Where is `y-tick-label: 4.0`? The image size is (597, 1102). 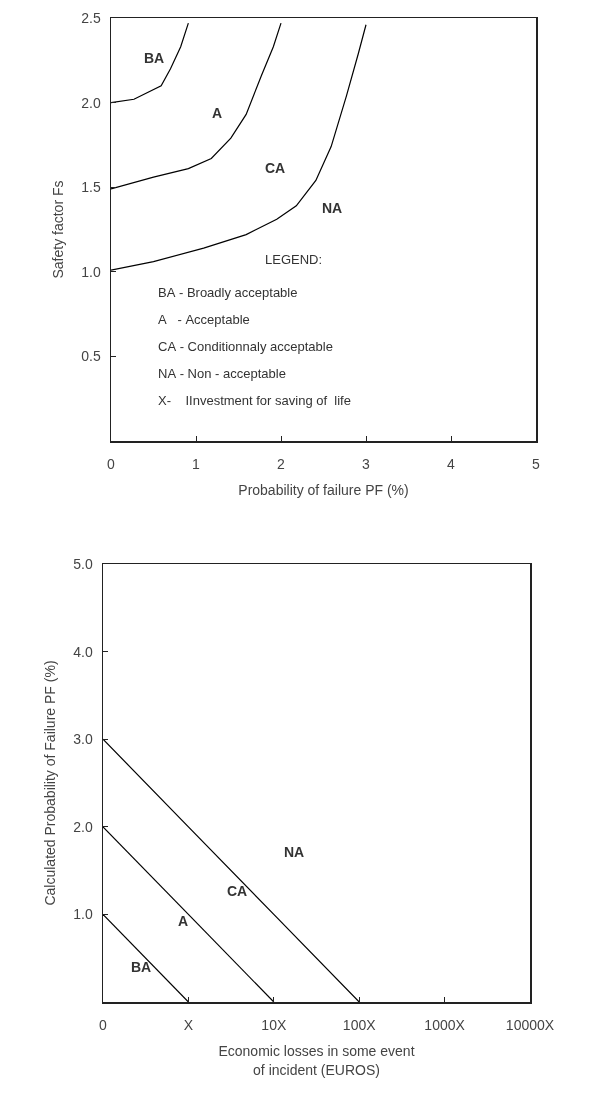 y-tick-label: 4.0 is located at coordinates (83, 651).